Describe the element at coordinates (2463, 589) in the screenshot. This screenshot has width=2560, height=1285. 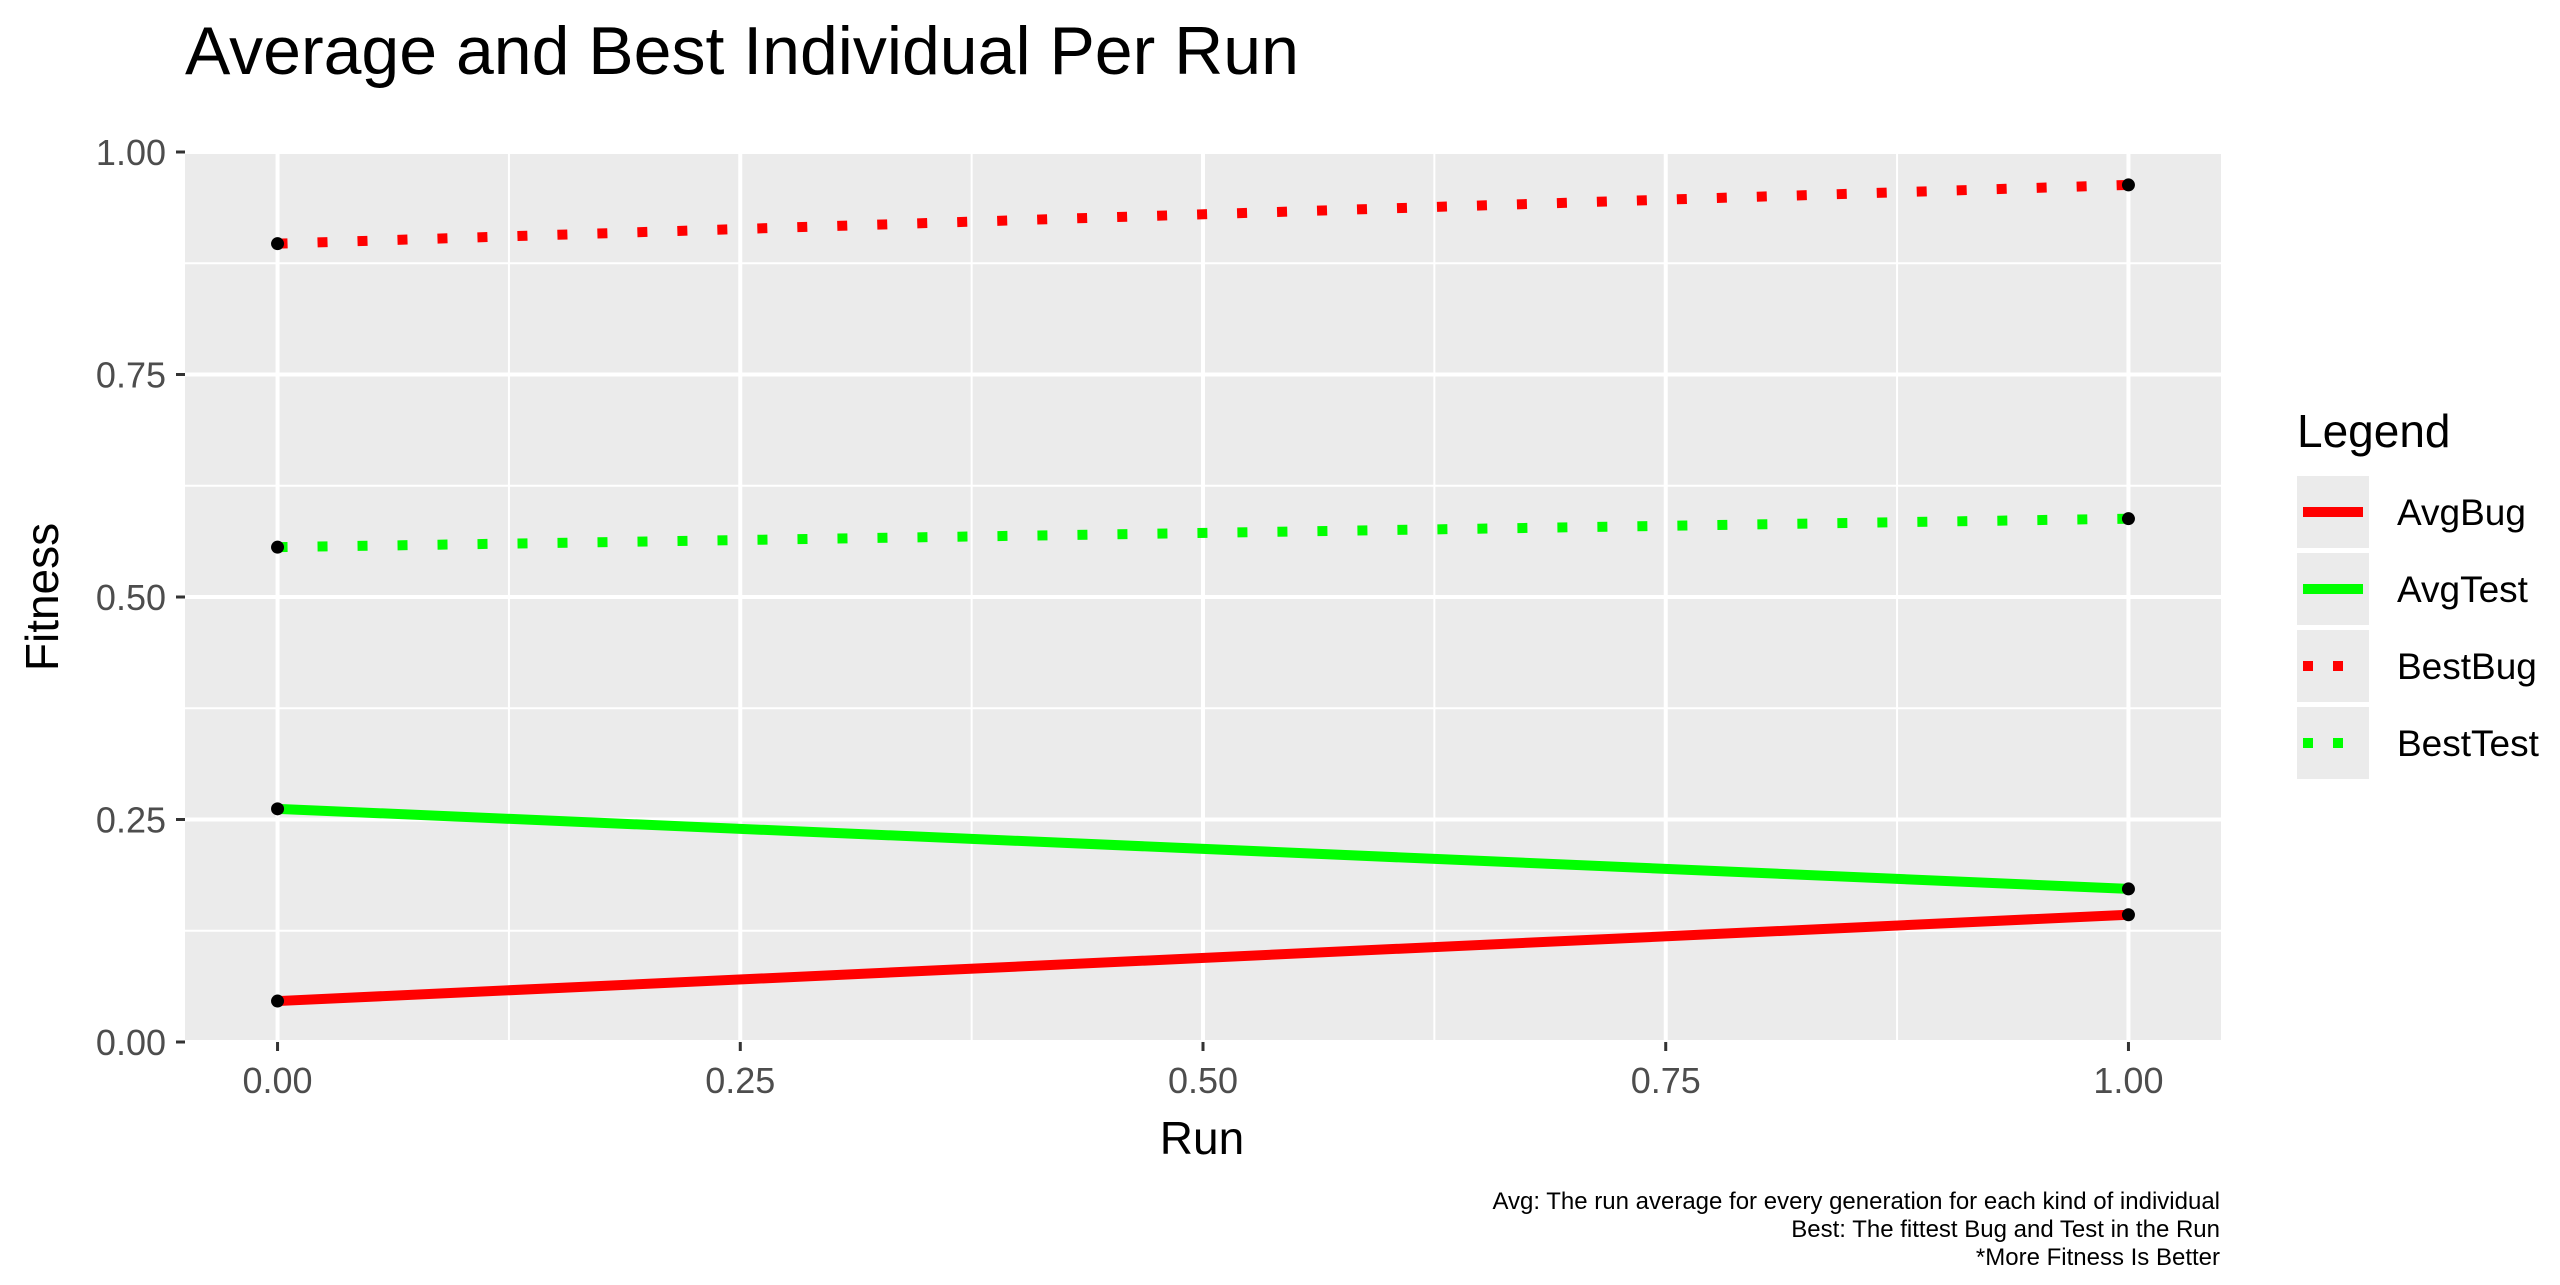
I see `legend-label-avgtest: AvgTest` at that location.